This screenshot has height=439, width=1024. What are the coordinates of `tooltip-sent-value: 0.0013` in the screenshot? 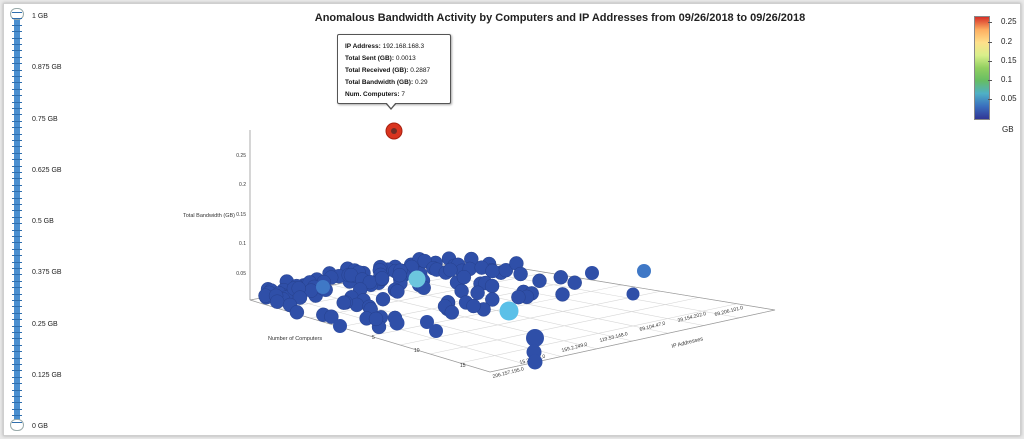 It's located at (405, 58).